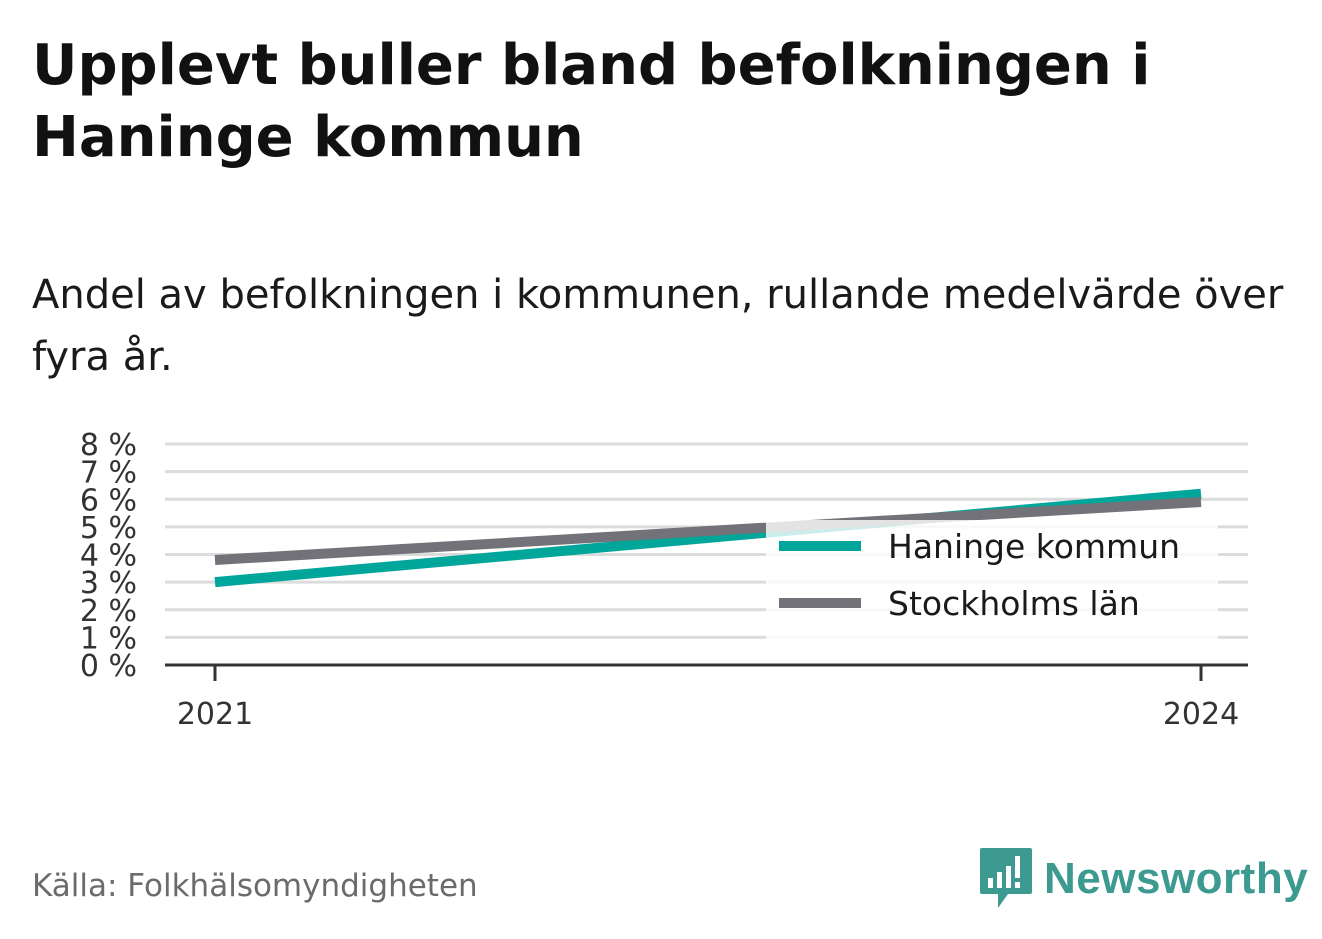  What do you see at coordinates (1014, 603) in the screenshot?
I see `legend-label: Stockholms län` at bounding box center [1014, 603].